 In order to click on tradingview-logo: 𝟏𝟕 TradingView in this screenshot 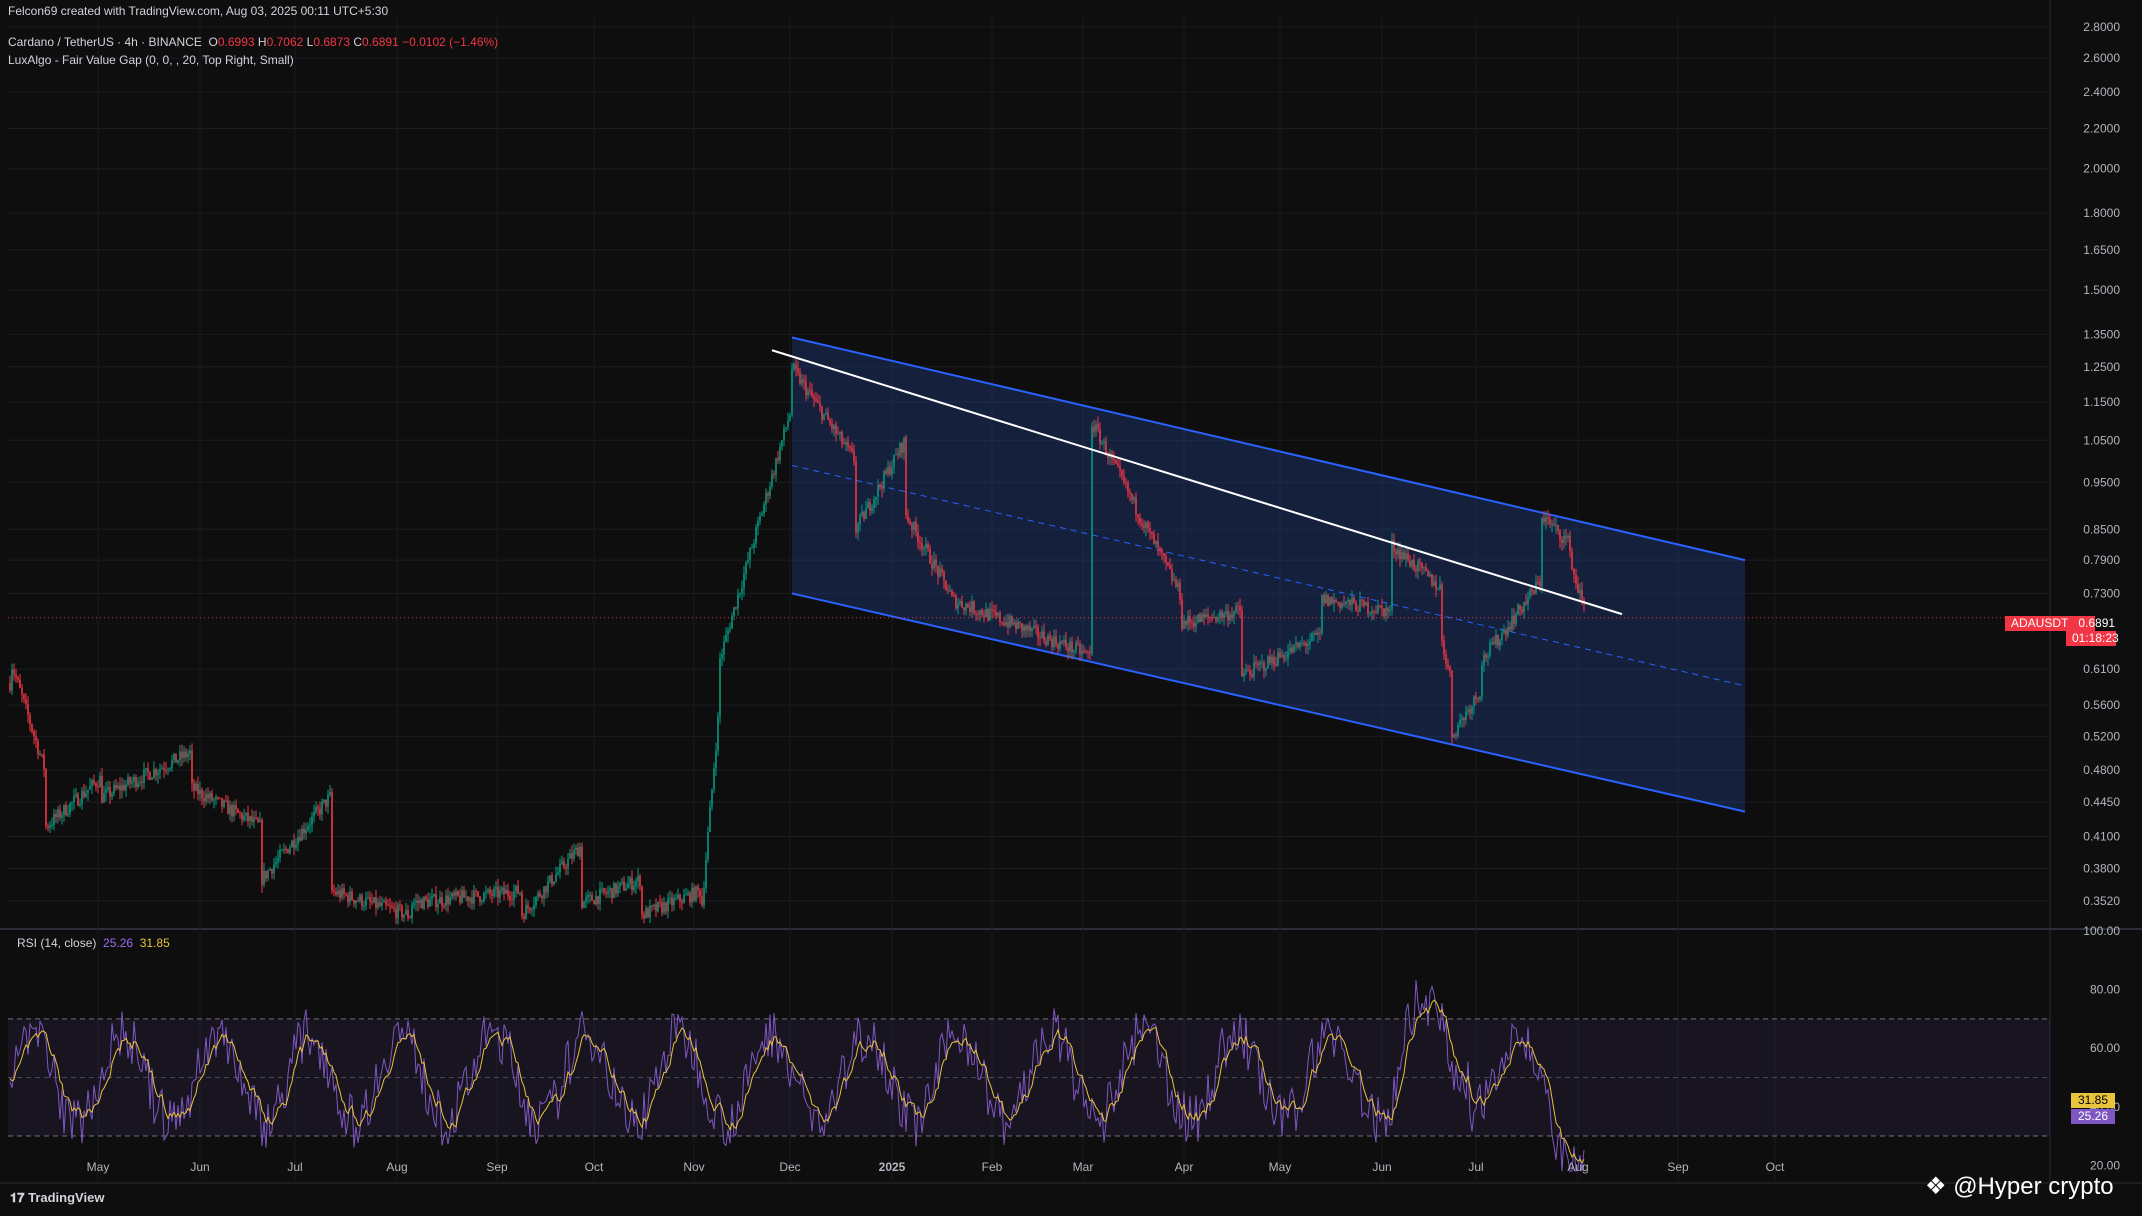, I will do `click(57, 1198)`.